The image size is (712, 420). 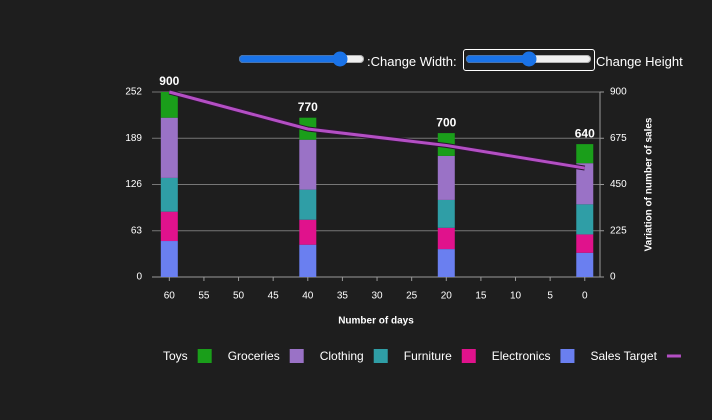 What do you see at coordinates (550, 296) in the screenshot?
I see `x-tick-label: 5` at bounding box center [550, 296].